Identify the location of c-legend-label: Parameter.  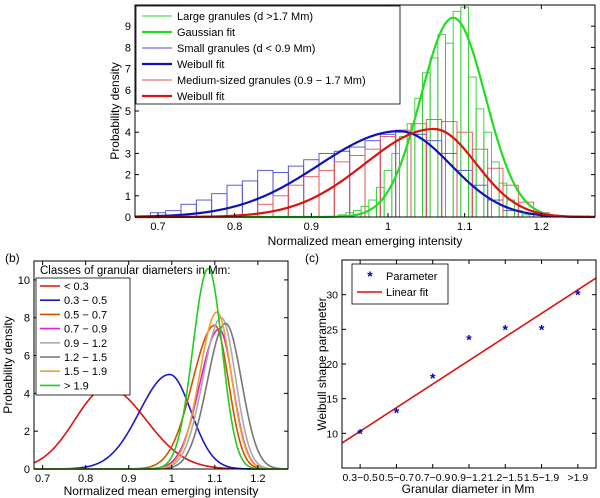
(412, 277).